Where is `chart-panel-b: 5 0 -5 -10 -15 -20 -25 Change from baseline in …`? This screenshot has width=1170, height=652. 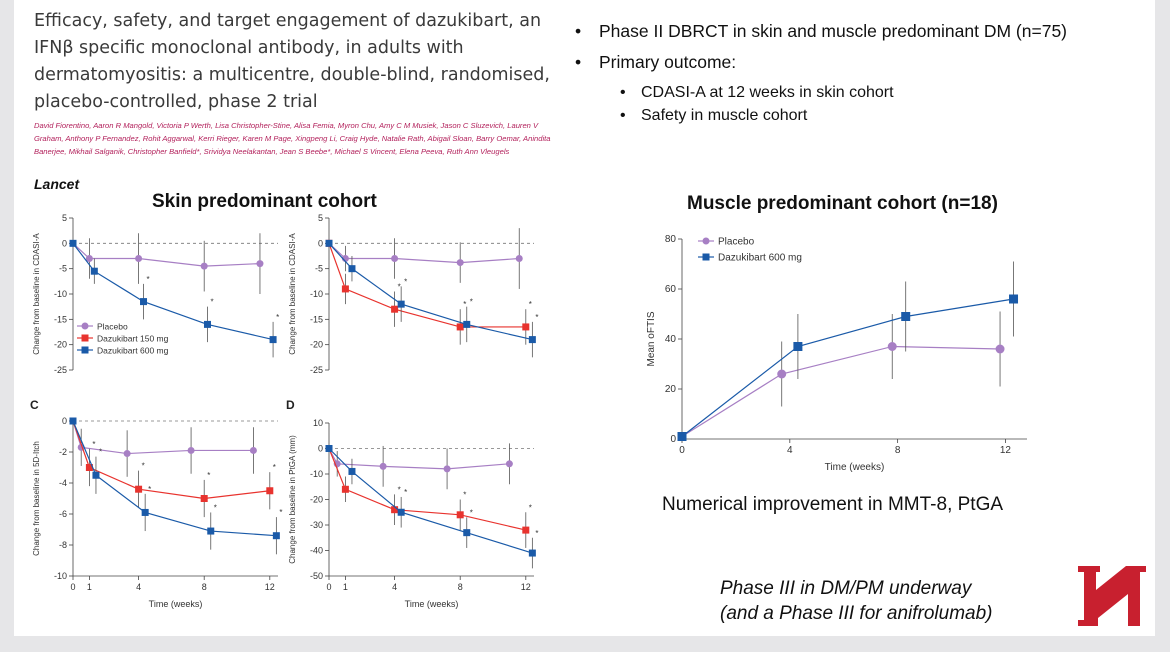
chart-panel-b: 5 0 -5 -10 -15 -20 -25 Change from baseline in … is located at coordinates (413, 294).